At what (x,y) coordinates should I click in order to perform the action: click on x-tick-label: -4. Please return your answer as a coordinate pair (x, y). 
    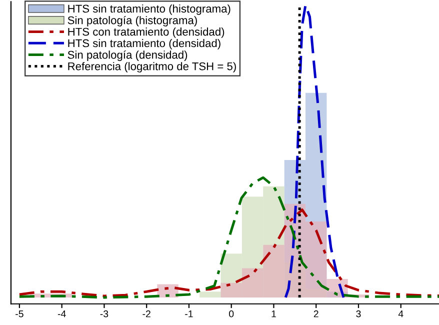
    Looking at the image, I should click on (62, 314).